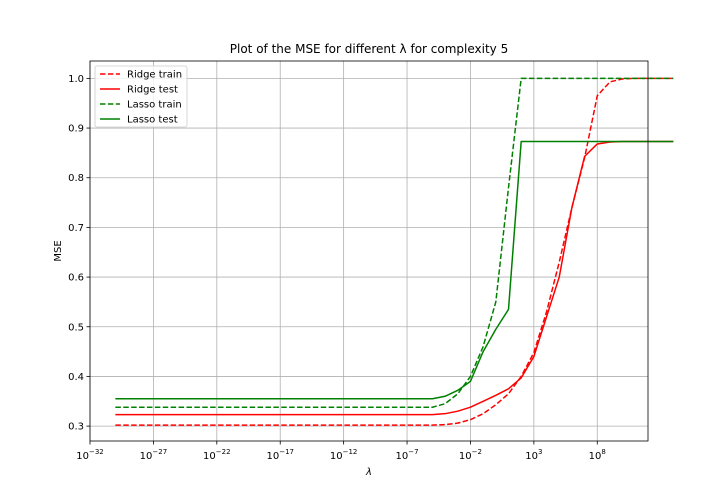 The width and height of the screenshot is (720, 504). I want to click on y-tick-label: 0.3, so click(76, 427).